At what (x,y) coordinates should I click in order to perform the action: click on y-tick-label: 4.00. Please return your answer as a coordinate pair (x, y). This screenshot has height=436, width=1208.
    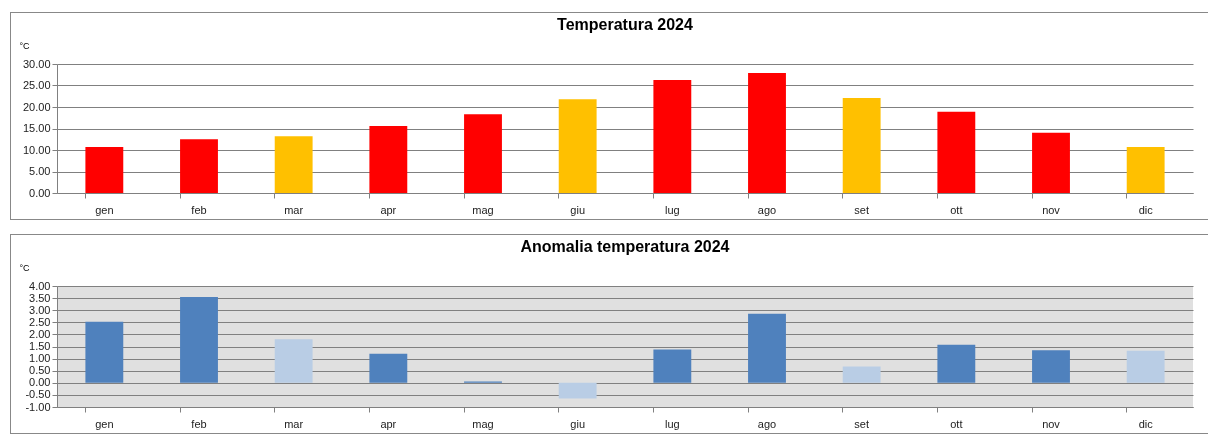
    Looking at the image, I should click on (40, 285).